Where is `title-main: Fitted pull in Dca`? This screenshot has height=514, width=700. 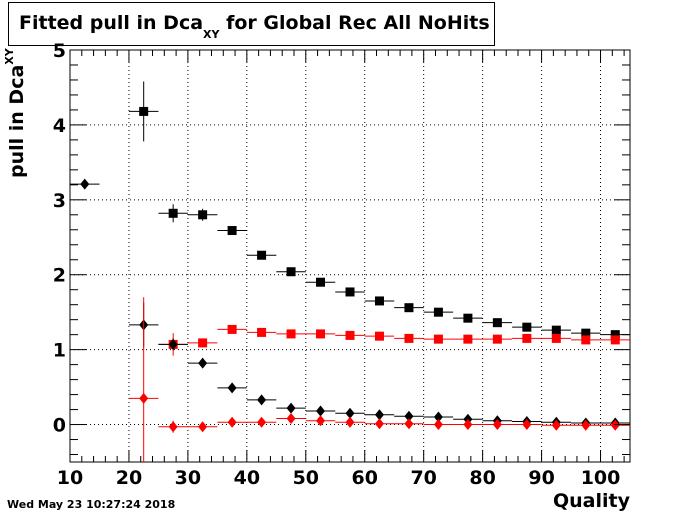 title-main: Fitted pull in Dca is located at coordinates (111, 23).